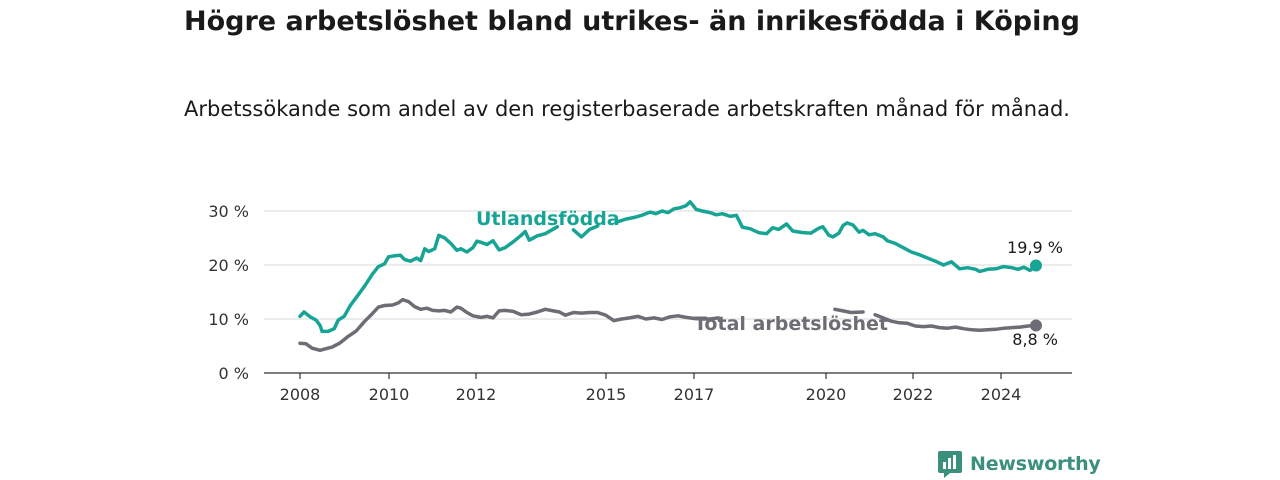  I want to click on y-axis-ticks: 0 % 10 % 20 % 30 %, so click(228, 292).